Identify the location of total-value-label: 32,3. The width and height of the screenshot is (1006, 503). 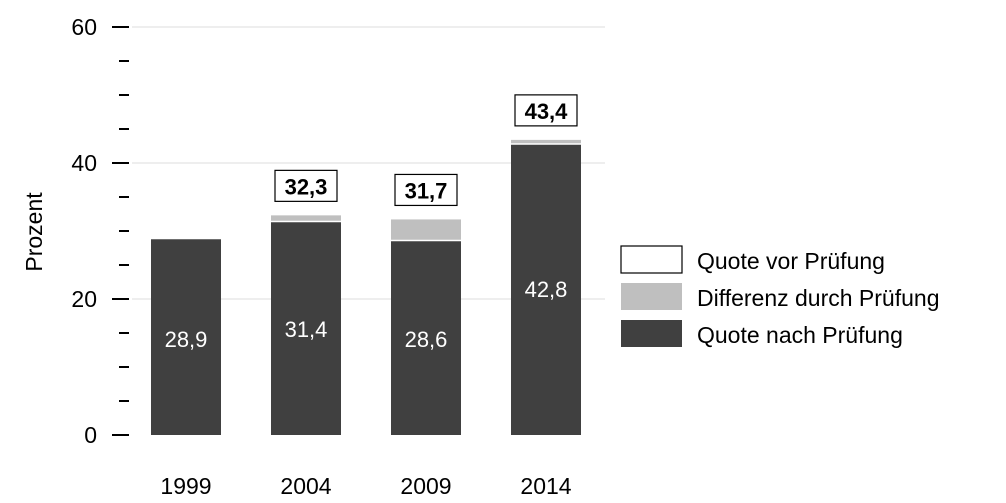
(306, 186).